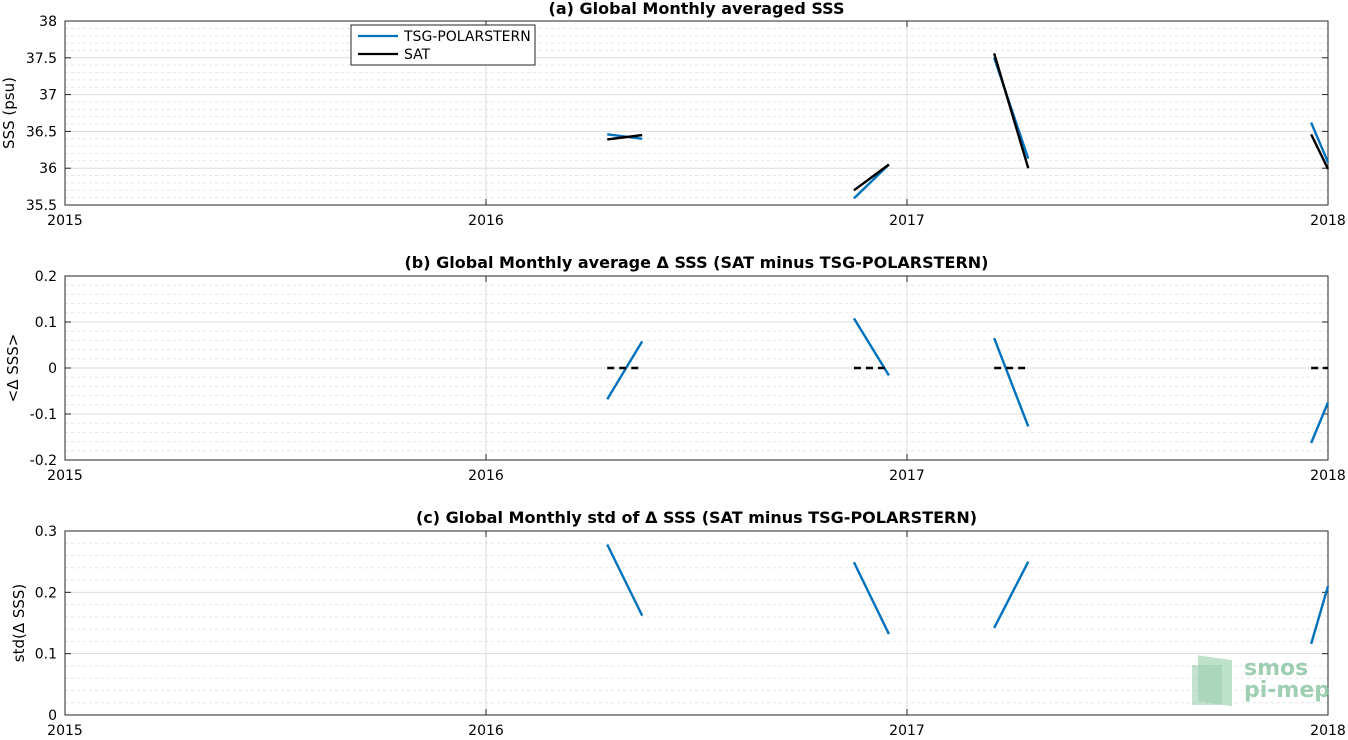 This screenshot has height=740, width=1348. What do you see at coordinates (48, 22) in the screenshot?
I see `y-tick-label: 38` at bounding box center [48, 22].